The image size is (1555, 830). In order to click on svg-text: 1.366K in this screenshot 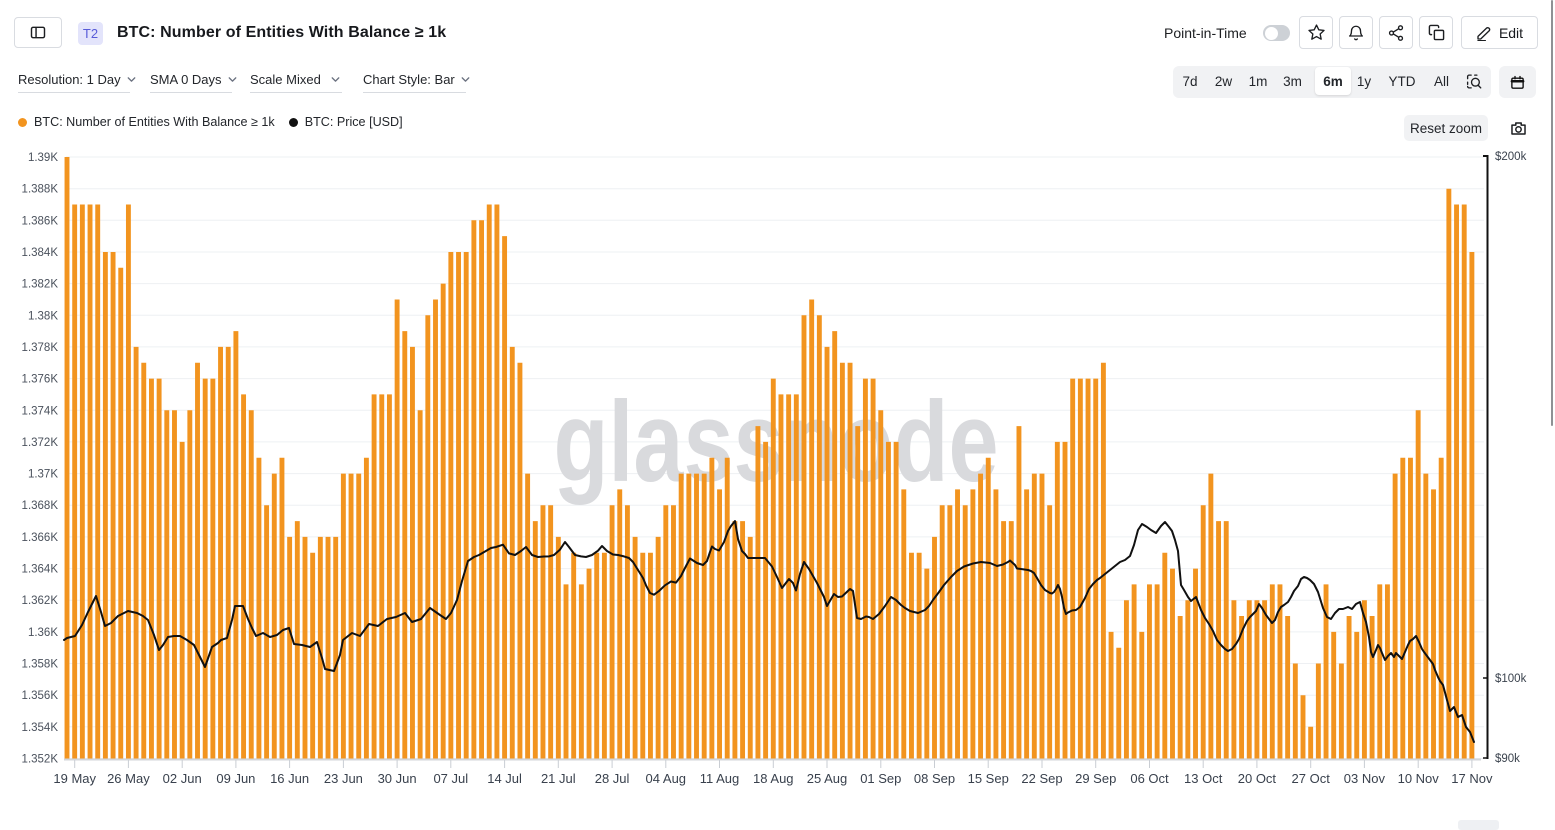, I will do `click(40, 538)`.